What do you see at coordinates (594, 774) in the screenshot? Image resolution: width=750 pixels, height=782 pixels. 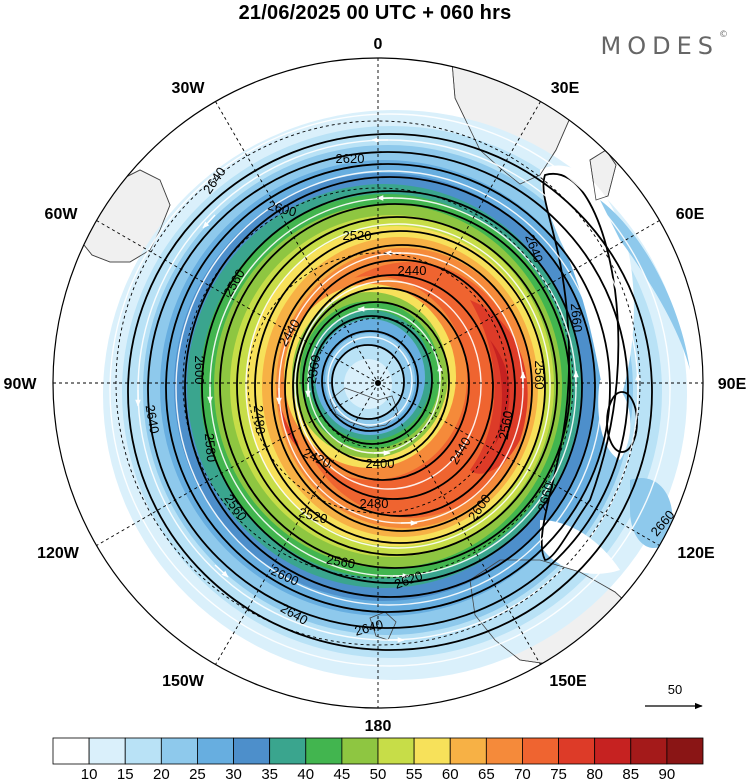 I see `colorbar-tick-label: 80` at bounding box center [594, 774].